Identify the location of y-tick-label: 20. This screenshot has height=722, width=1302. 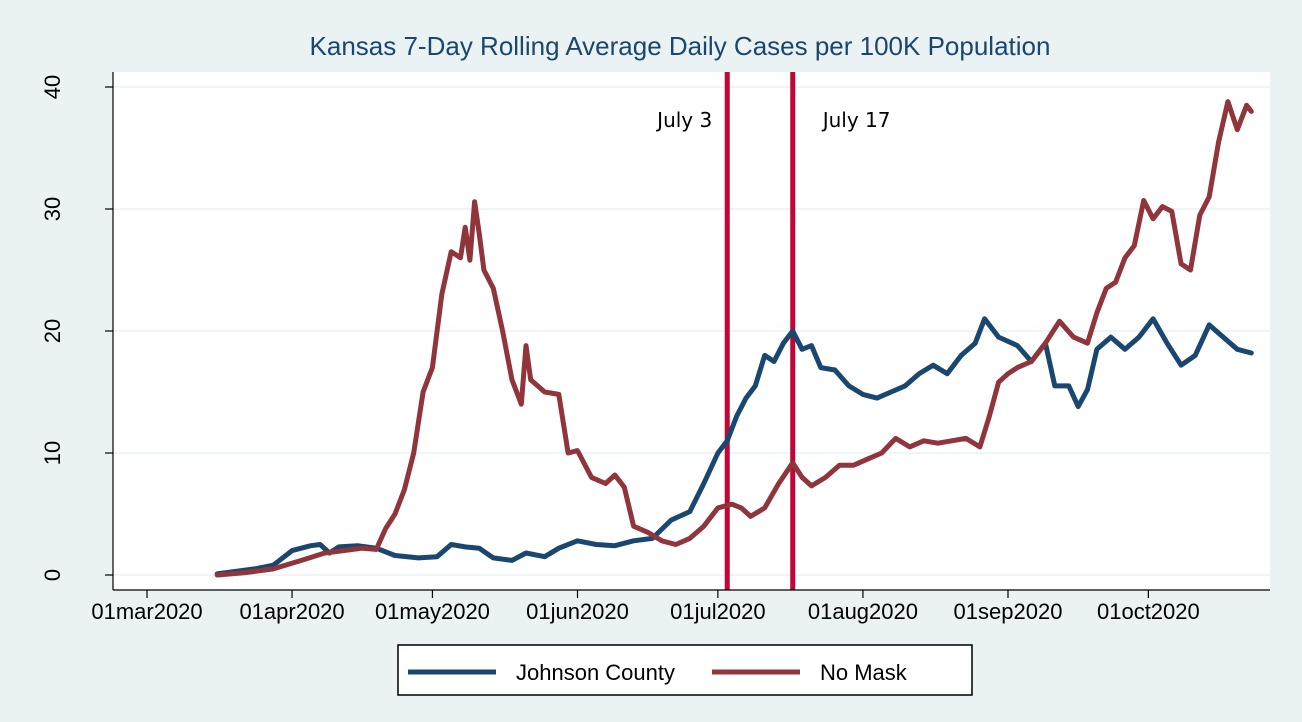
(52, 331).